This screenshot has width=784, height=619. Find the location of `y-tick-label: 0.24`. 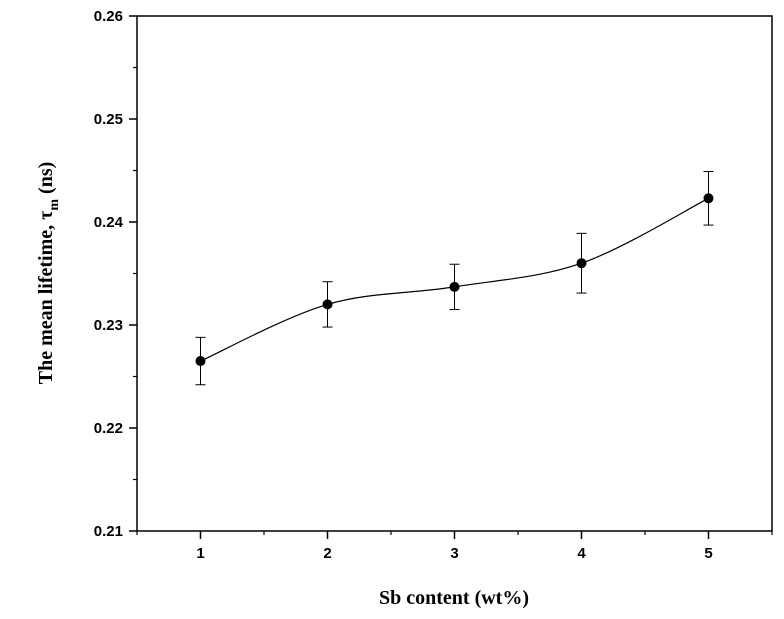

y-tick-label: 0.24 is located at coordinates (109, 222).